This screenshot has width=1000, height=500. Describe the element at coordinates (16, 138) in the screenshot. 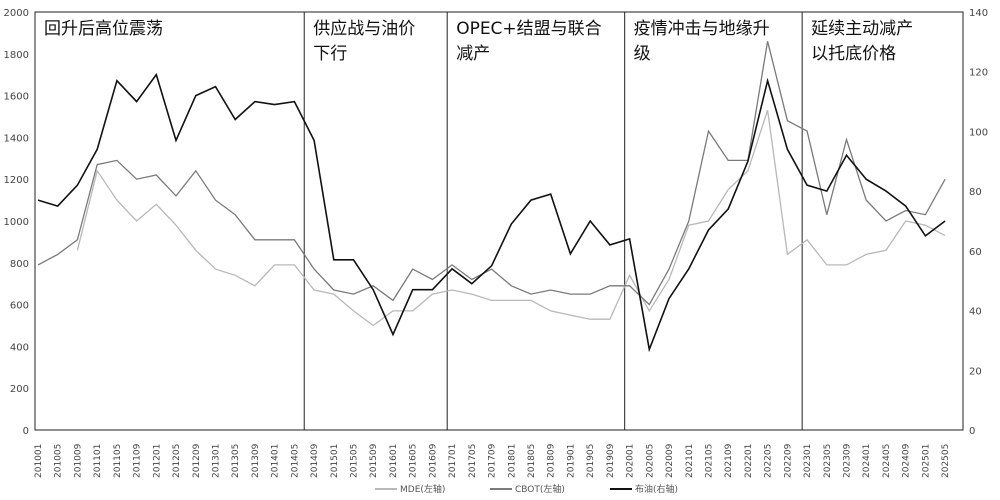

I see `y-left-tick-label: 1400` at that location.